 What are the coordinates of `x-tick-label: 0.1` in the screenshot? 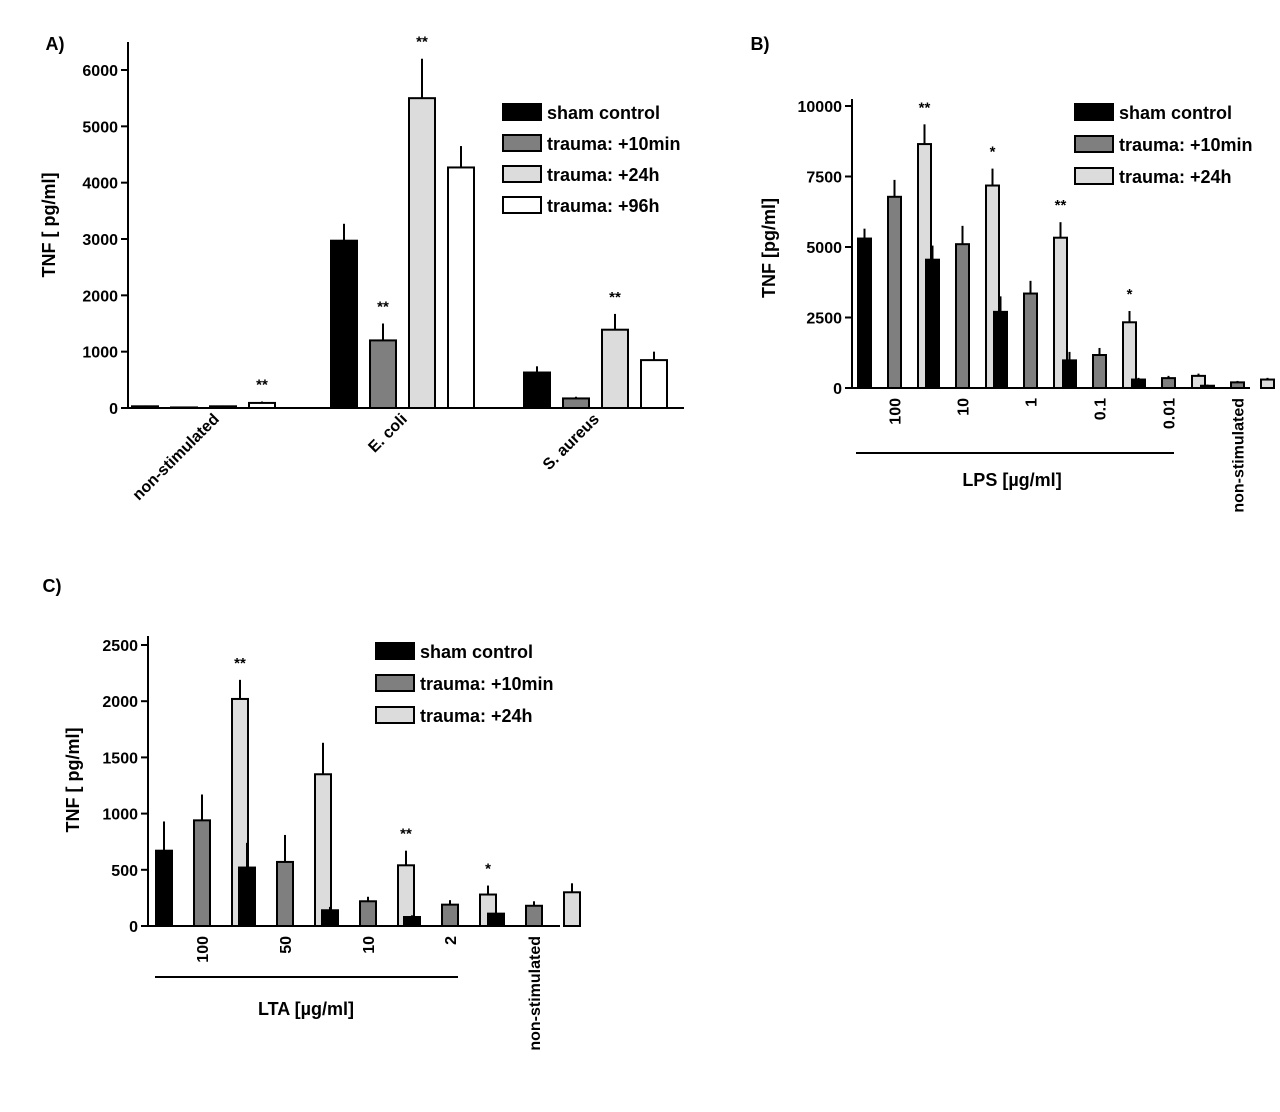 It's located at (1101, 409).